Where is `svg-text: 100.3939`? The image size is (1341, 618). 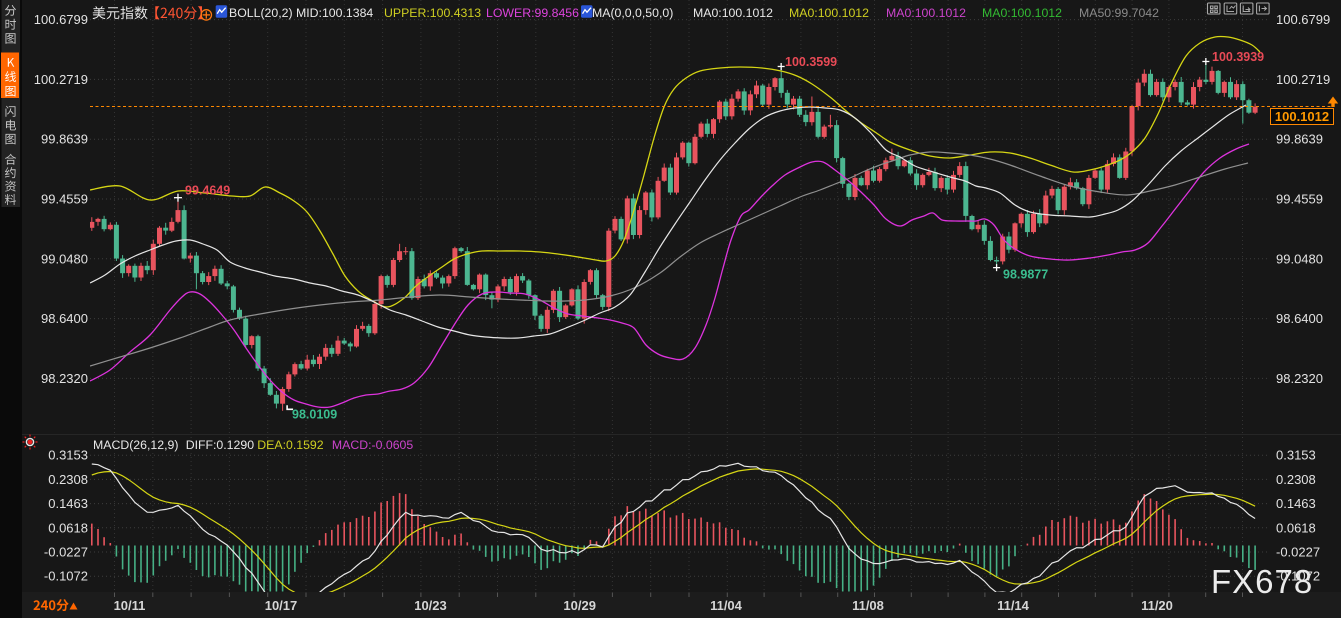 svg-text: 100.3939 is located at coordinates (1238, 57).